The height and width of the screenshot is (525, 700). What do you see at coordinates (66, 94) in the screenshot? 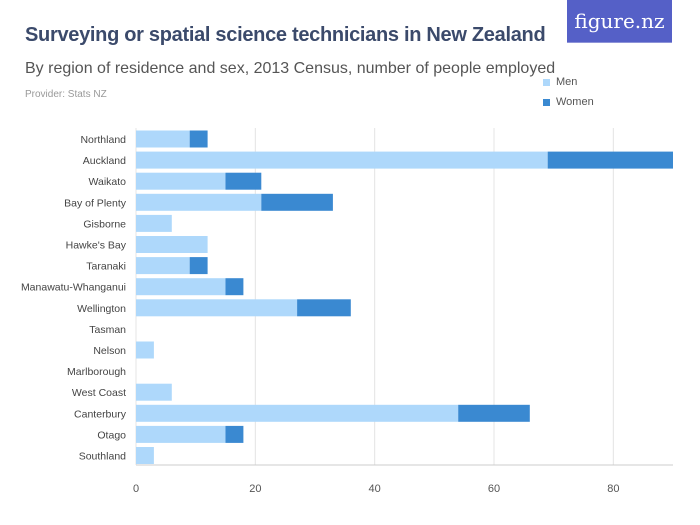
I see `provider: Provider: Stats NZ` at bounding box center [66, 94].